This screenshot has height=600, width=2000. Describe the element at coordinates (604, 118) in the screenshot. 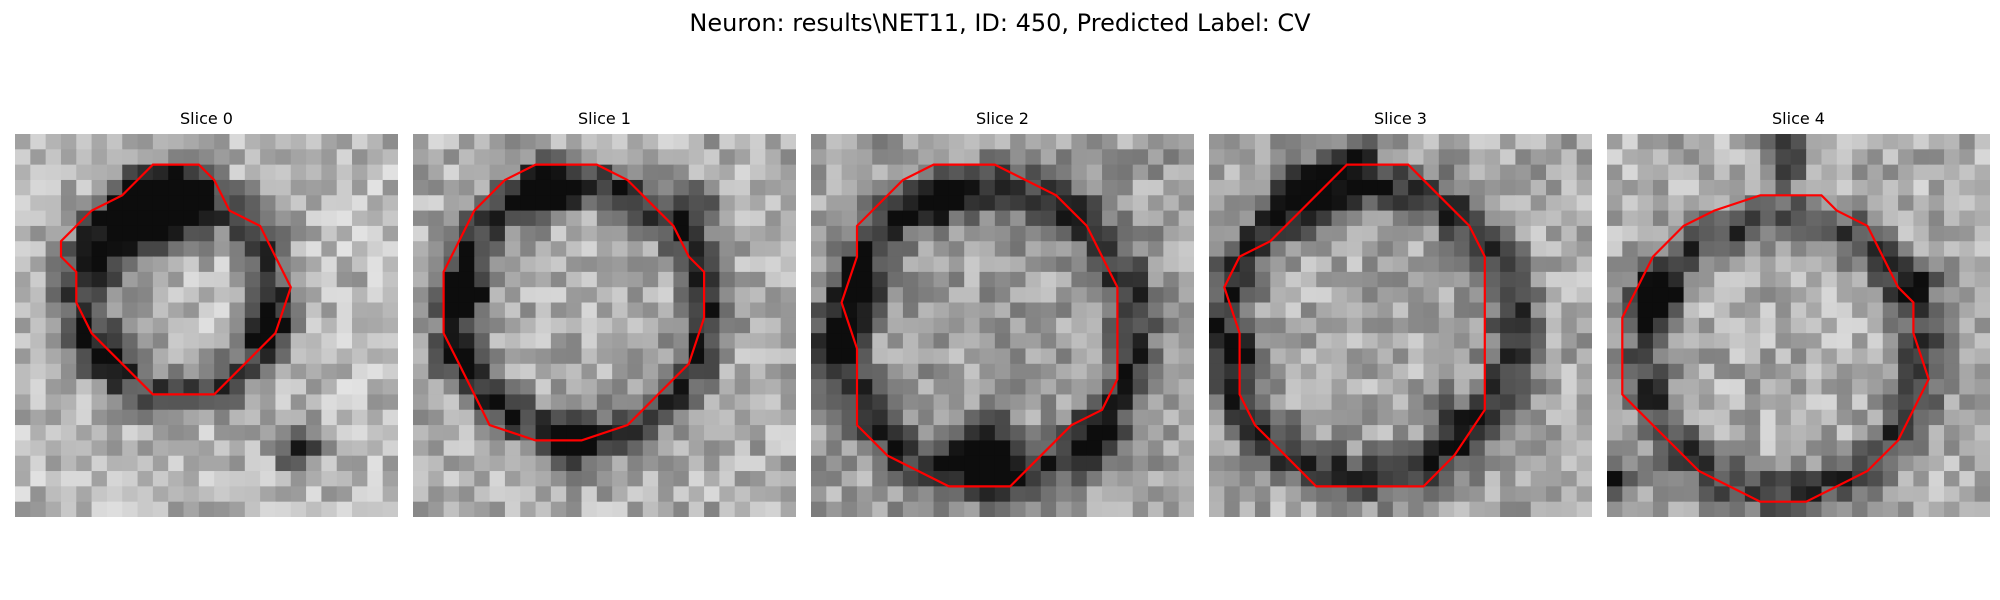

I see `slice-title: Slice 1` at that location.